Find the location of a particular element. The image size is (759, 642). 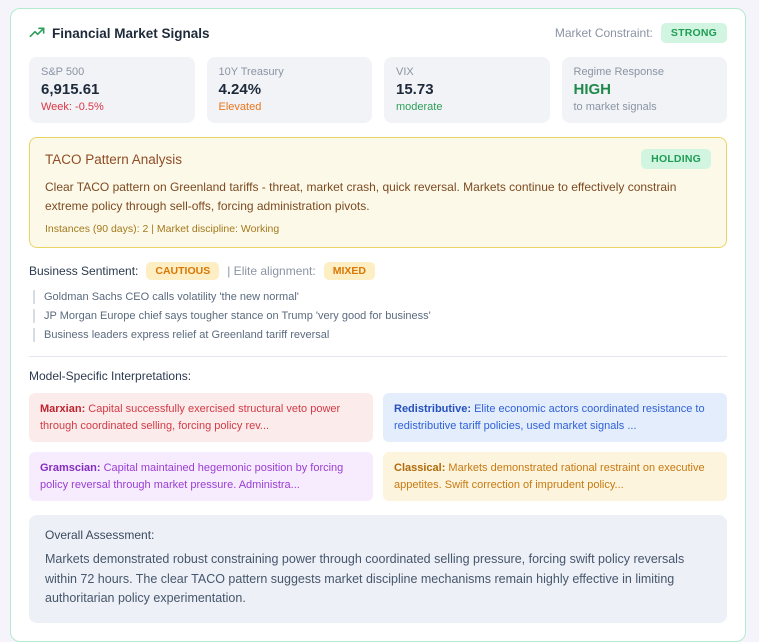

model-name: Marxian: is located at coordinates (63, 409).